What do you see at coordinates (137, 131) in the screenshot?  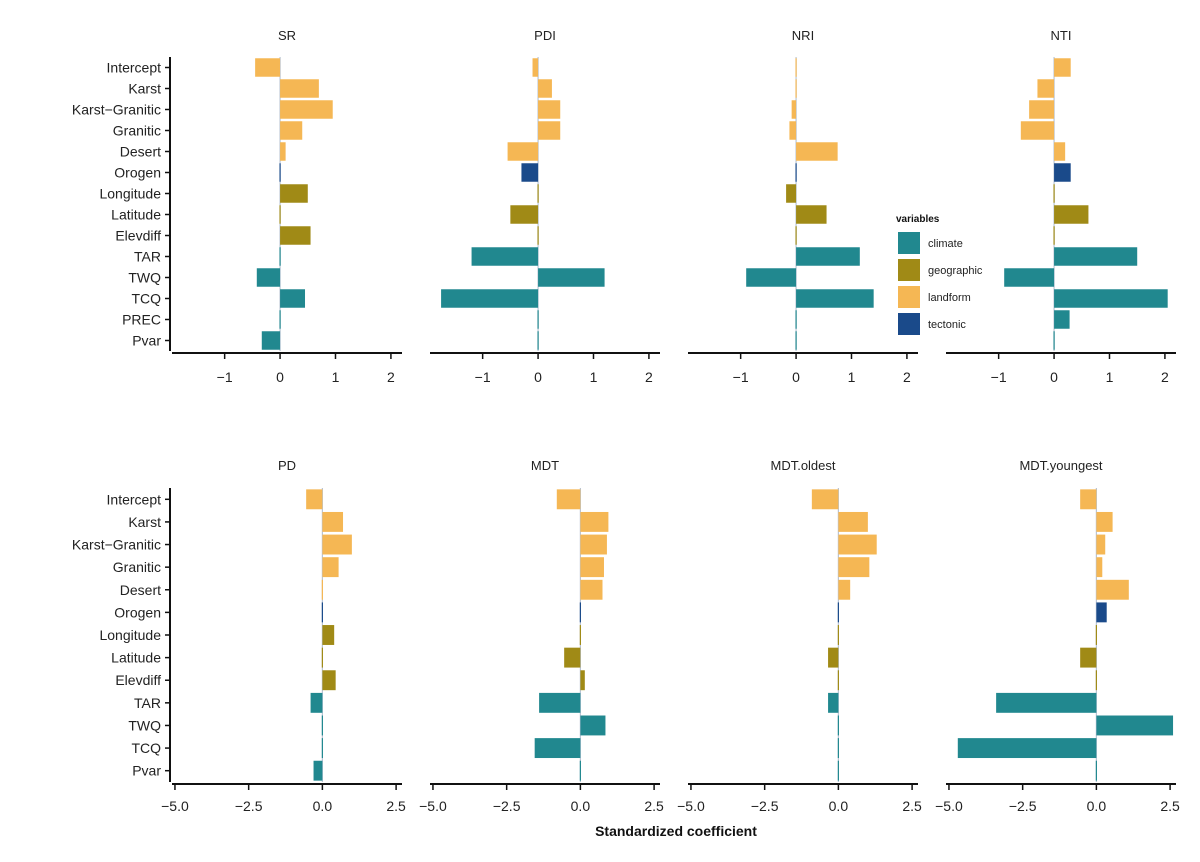 I see `y-tick-label: Granitic` at bounding box center [137, 131].